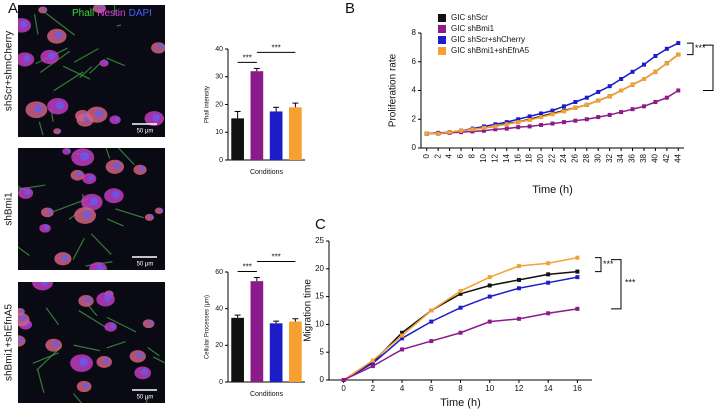  I want to click on y-tick-label: 15, so click(319, 296).